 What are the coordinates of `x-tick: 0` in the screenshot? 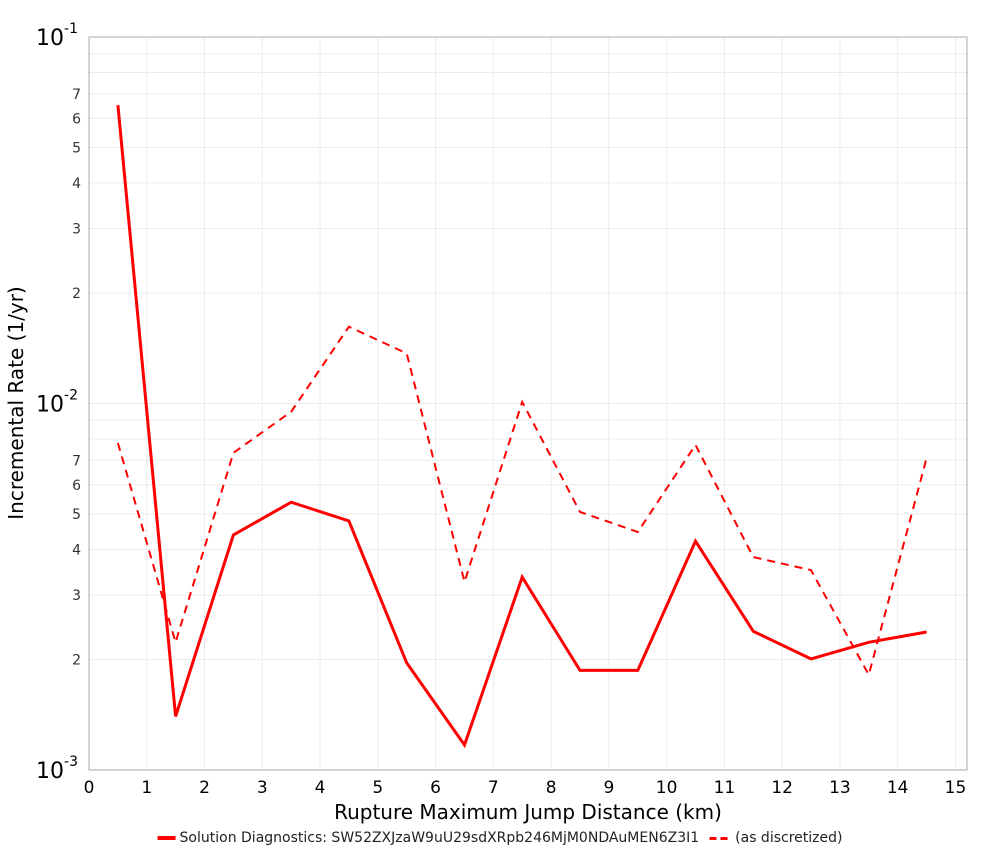 It's located at (89, 788).